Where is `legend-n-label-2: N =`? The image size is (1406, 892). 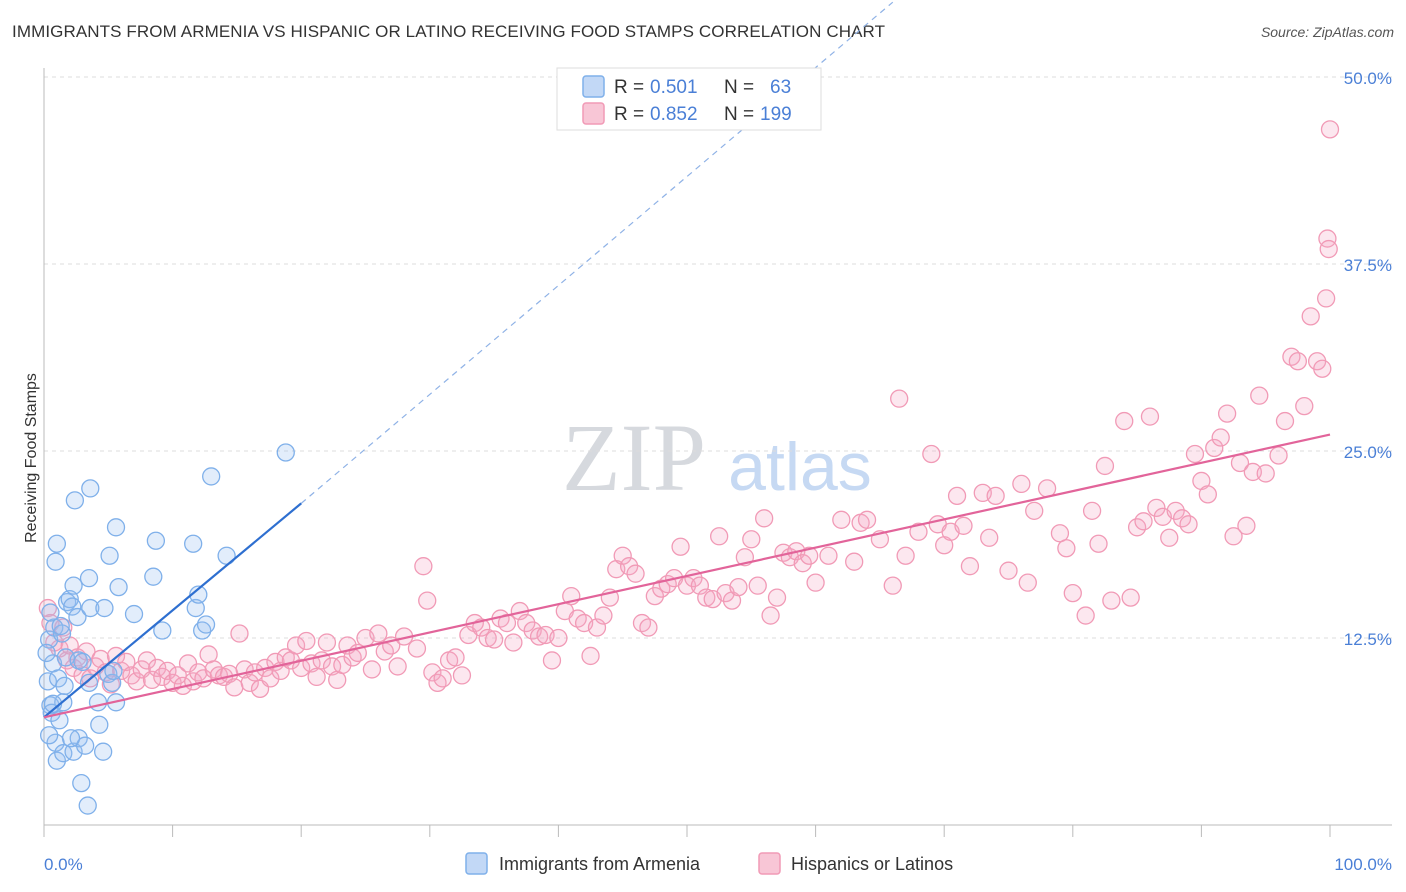
legend-n-label-2: N = is located at coordinates (739, 114).